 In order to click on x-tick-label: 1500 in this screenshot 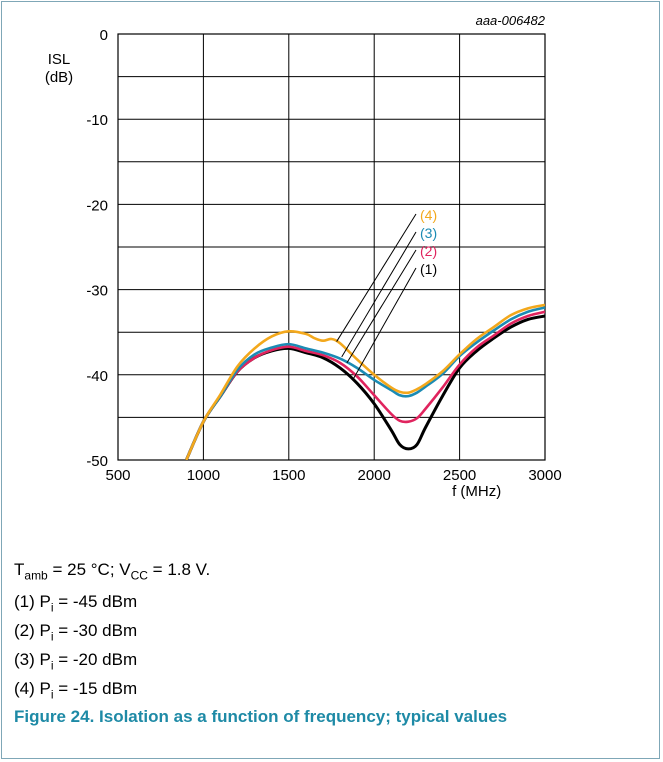, I will do `click(288, 475)`.